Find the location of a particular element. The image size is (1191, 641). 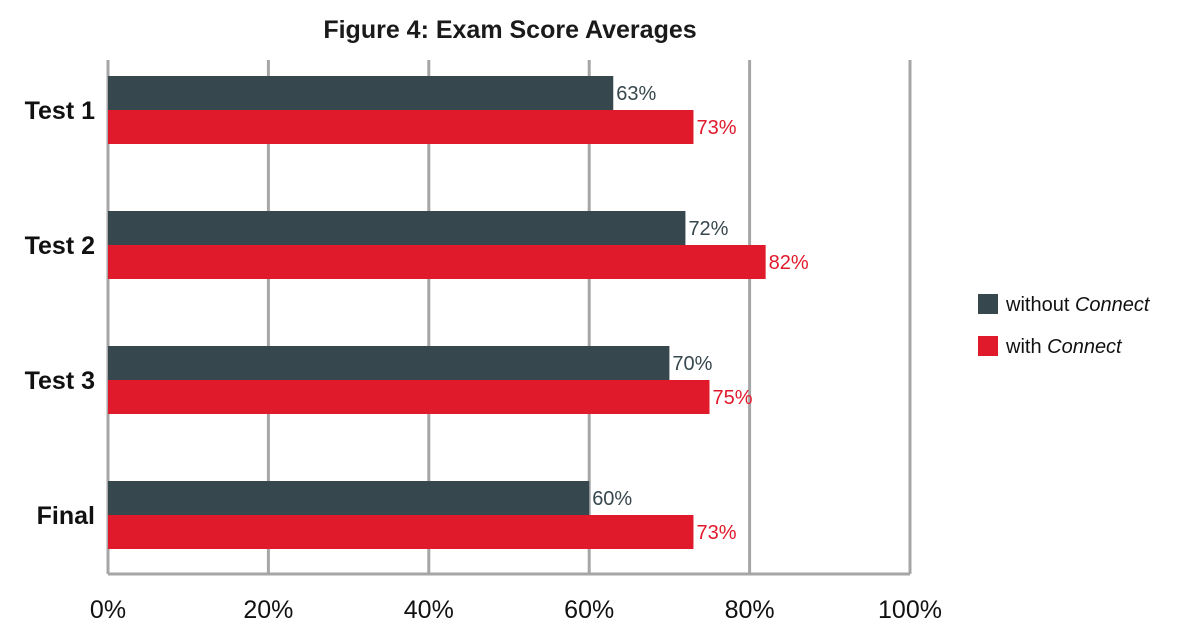

x-tick-label: 80% is located at coordinates (750, 610).